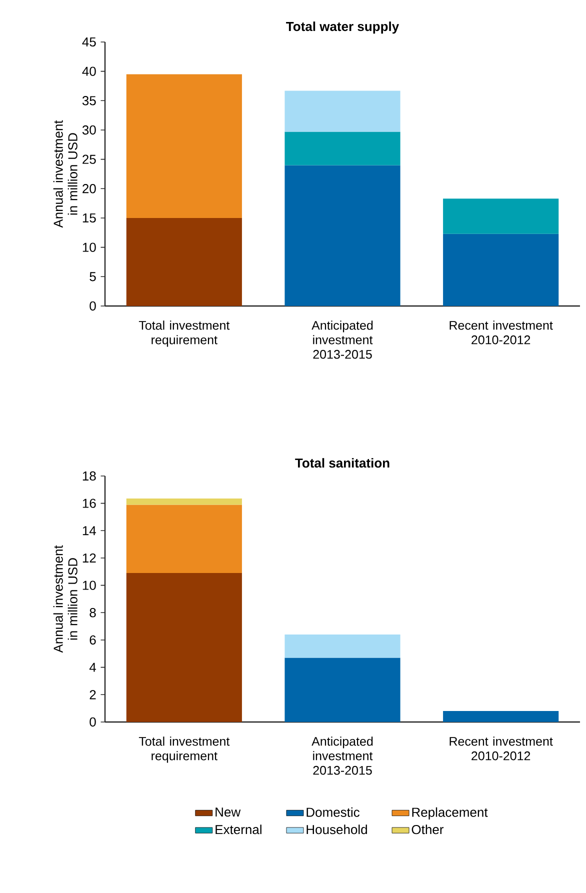 The height and width of the screenshot is (893, 586). What do you see at coordinates (228, 812) in the screenshot?
I see `legend-label: New` at bounding box center [228, 812].